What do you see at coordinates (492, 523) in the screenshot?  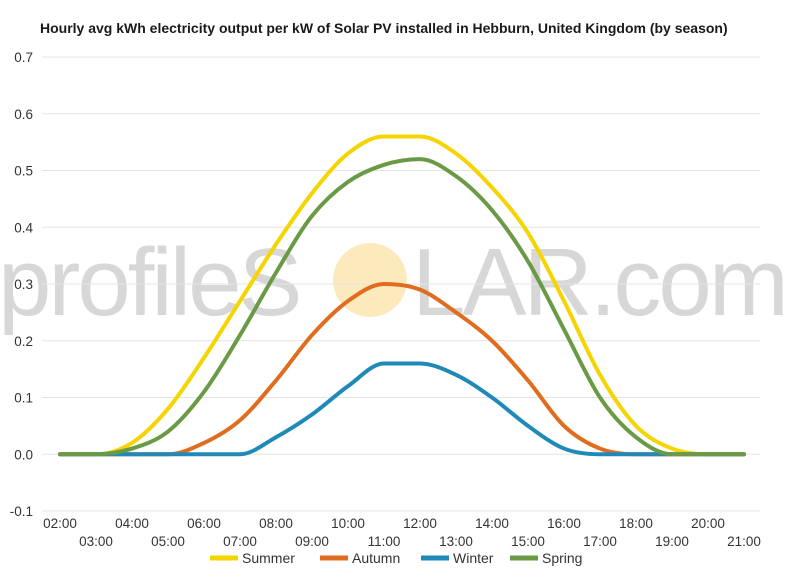 I see `x-tick-label: 14:00` at bounding box center [492, 523].